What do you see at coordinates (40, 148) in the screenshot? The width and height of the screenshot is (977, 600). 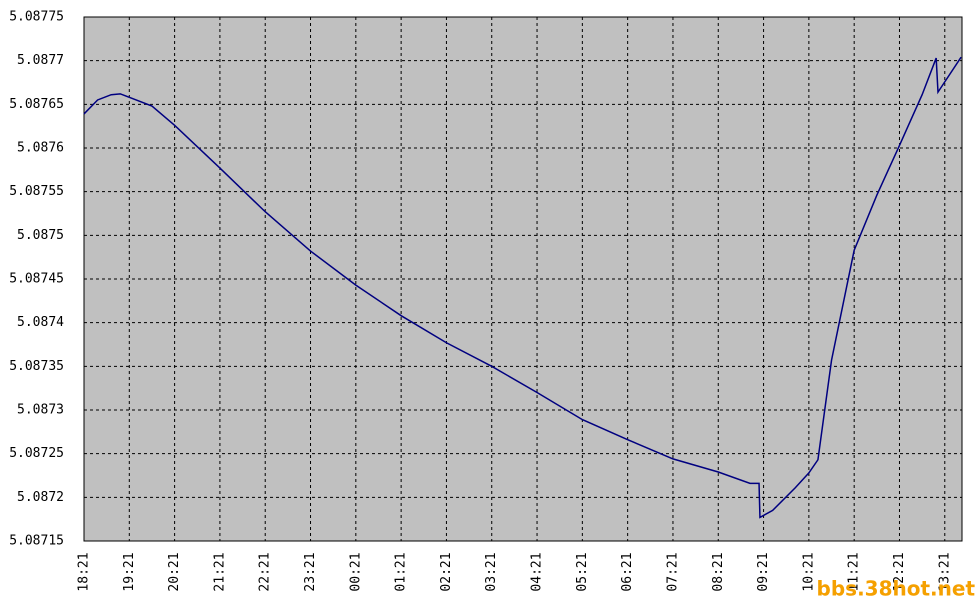 I see `y-tick-label: 5.0876` at bounding box center [40, 148].